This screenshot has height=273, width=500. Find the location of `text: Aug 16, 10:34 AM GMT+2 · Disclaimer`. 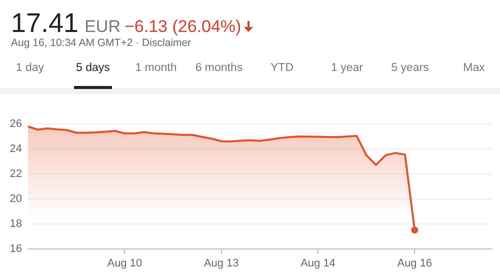

text: Aug 16, 10:34 AM GMT+2 · Disclaimer is located at coordinates (101, 43).